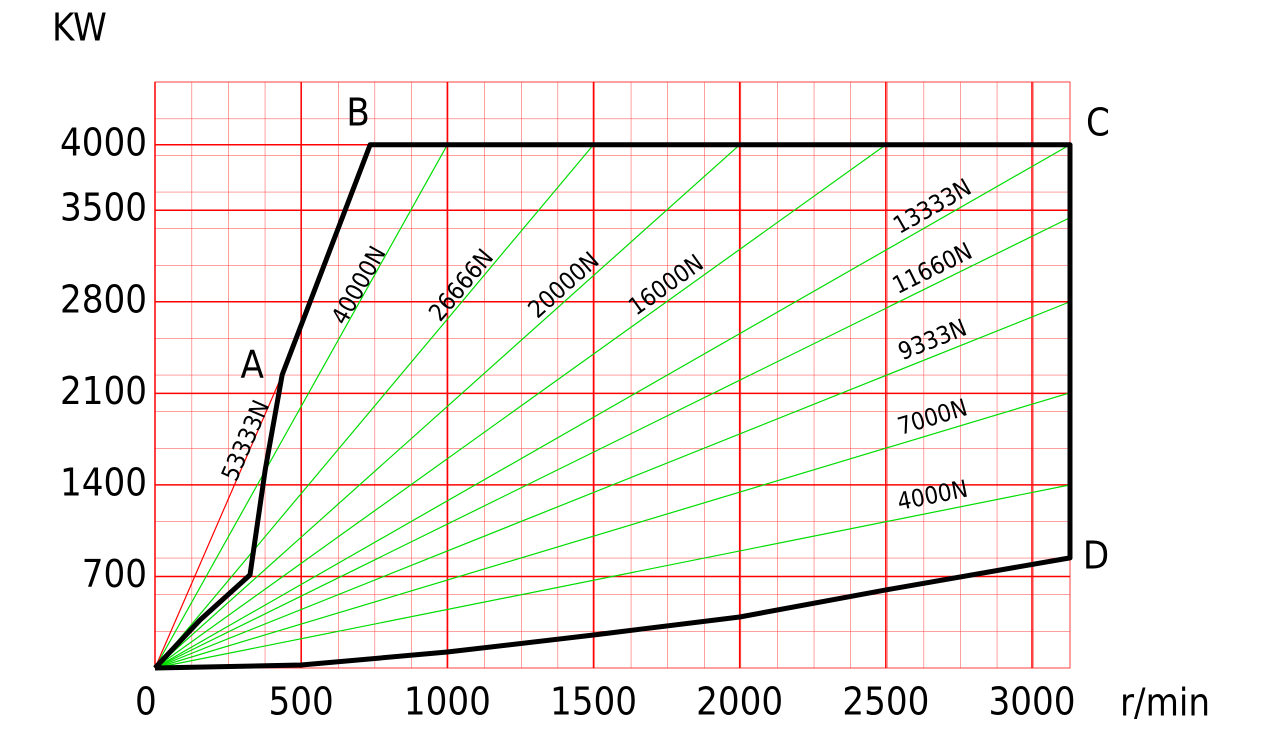  I want to click on x-tick-label: 1500, so click(593, 702).